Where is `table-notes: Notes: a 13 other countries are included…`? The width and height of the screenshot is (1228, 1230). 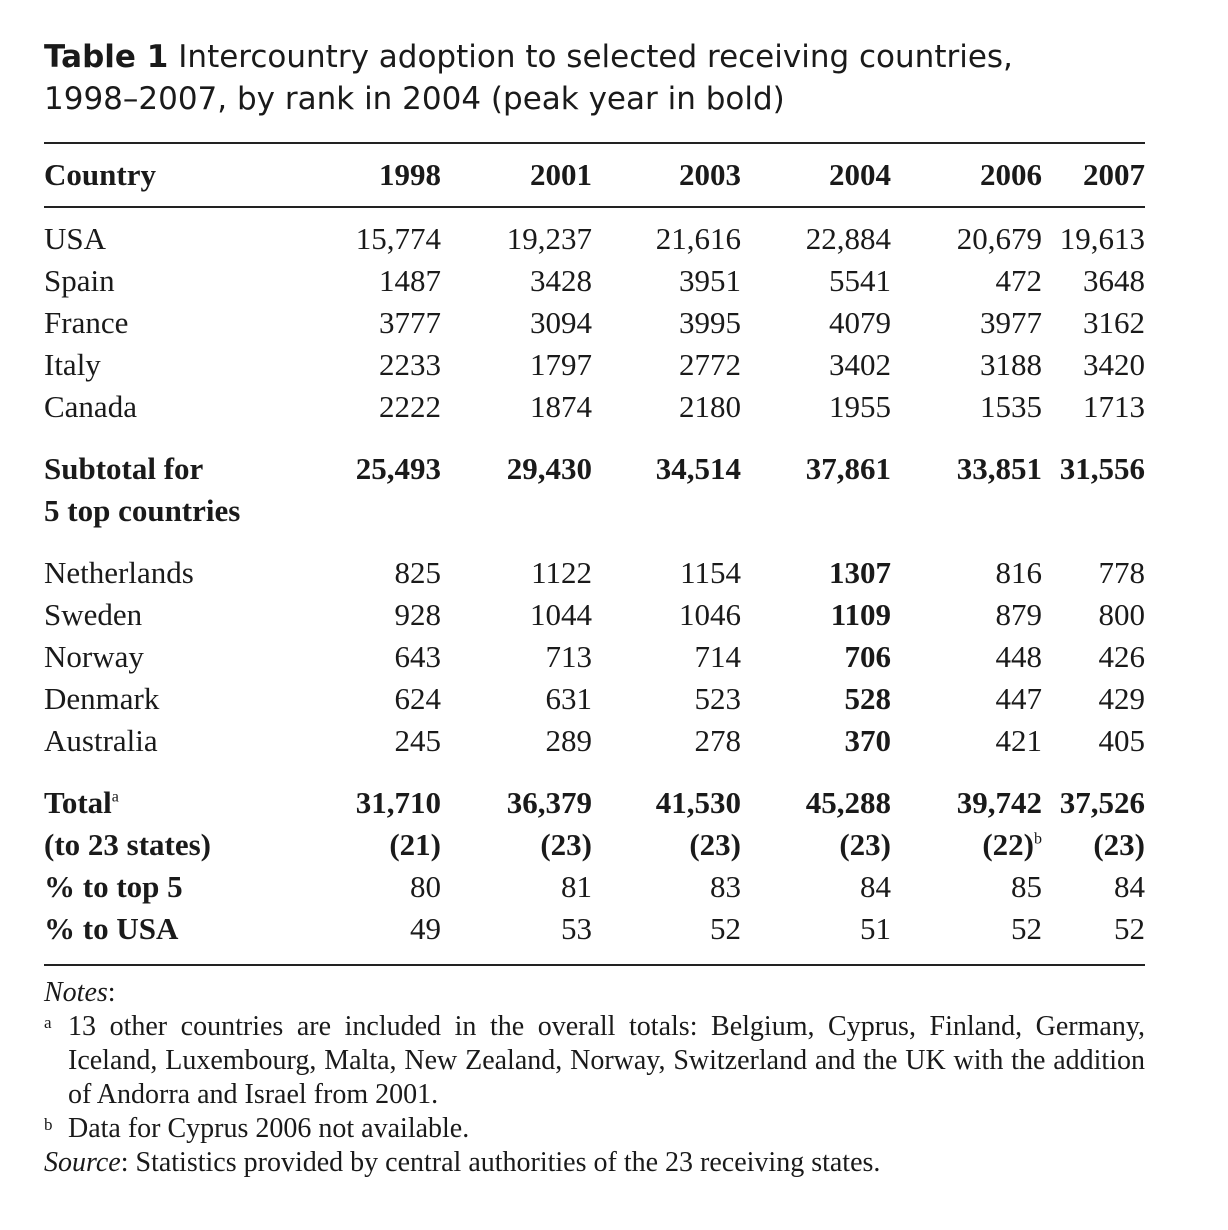 table-notes: Notes: a 13 other countries are included… is located at coordinates (594, 1078).